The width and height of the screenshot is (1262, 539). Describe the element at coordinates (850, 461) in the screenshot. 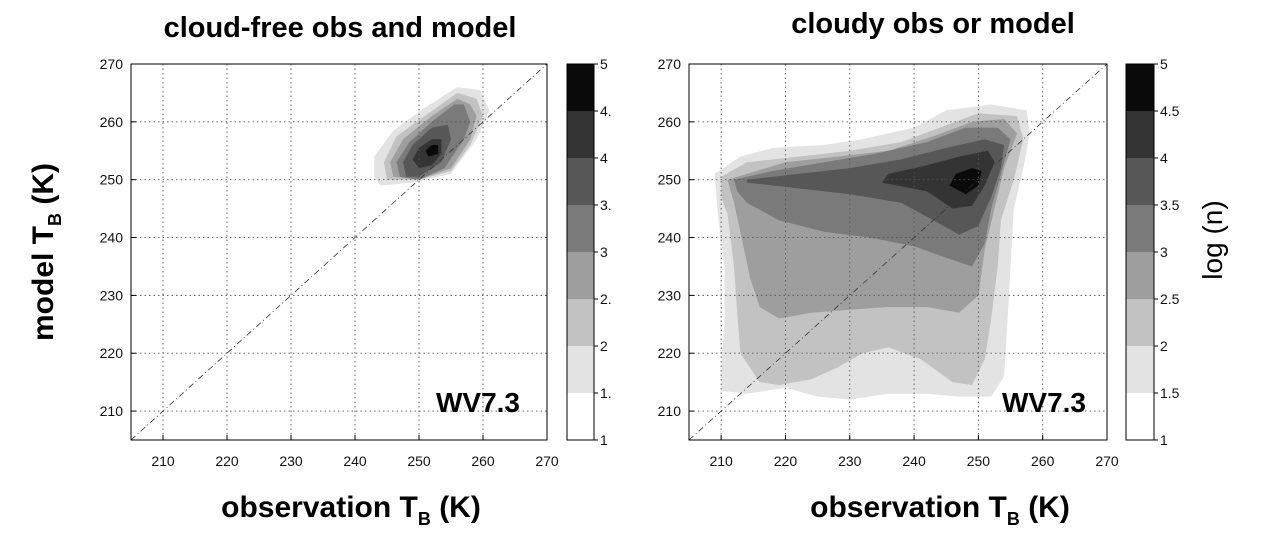

I see `right-x-tick-label: 230` at that location.